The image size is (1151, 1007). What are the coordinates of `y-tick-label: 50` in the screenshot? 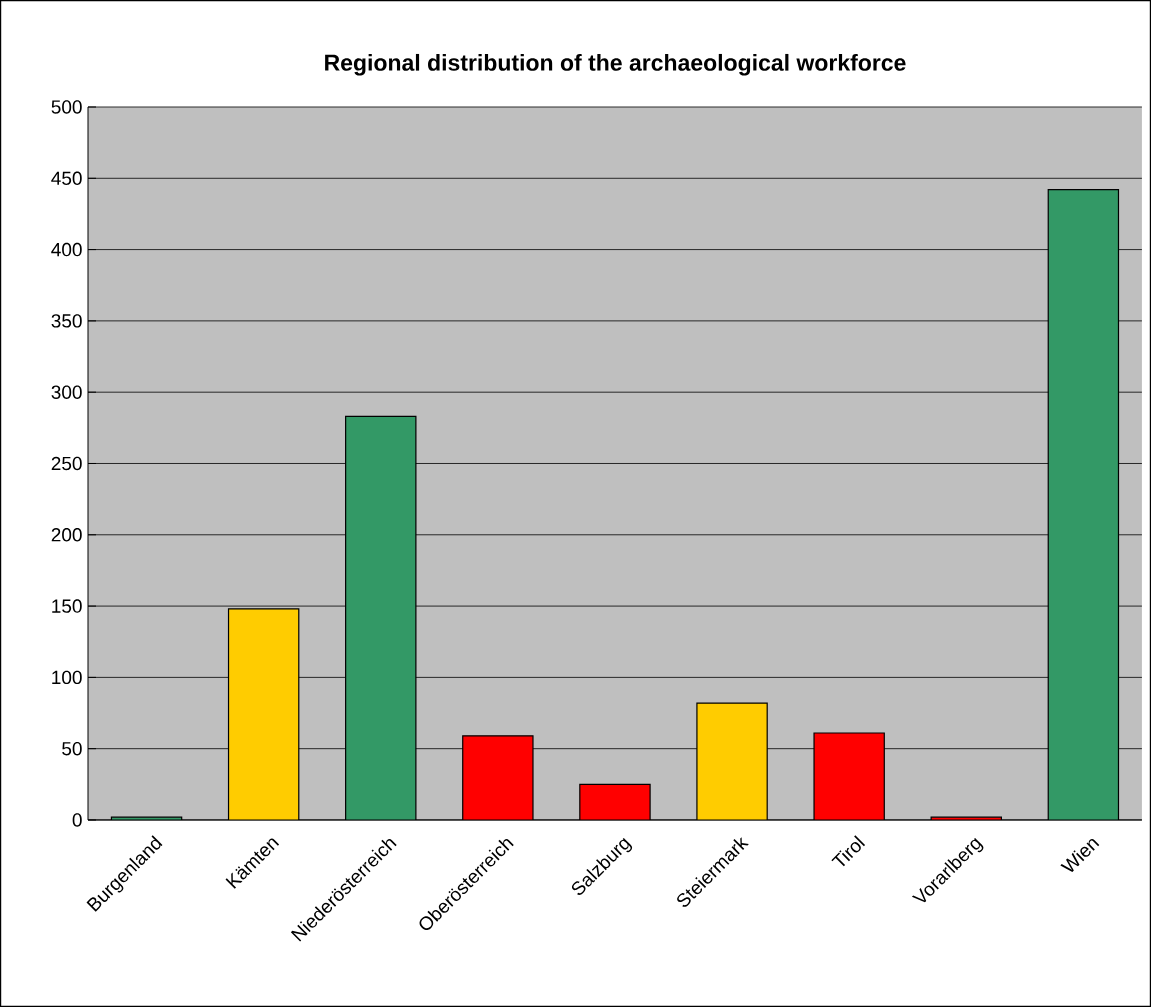 It's located at (72, 748).